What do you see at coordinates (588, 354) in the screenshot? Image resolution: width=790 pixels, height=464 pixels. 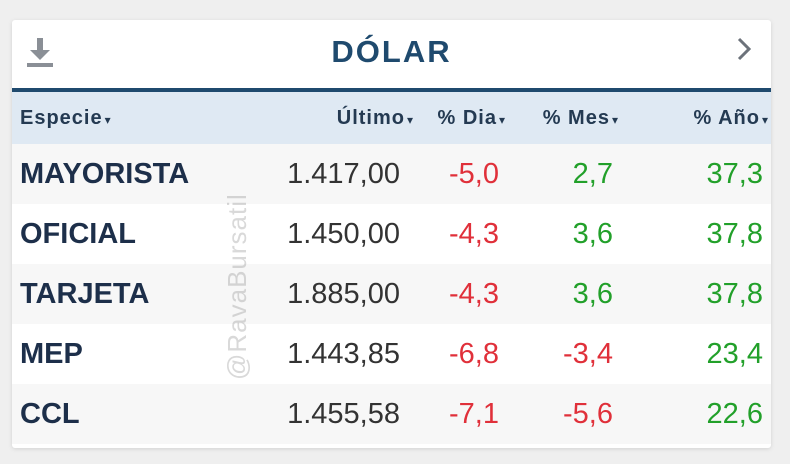 I see `cell-mes: -3,4` at bounding box center [588, 354].